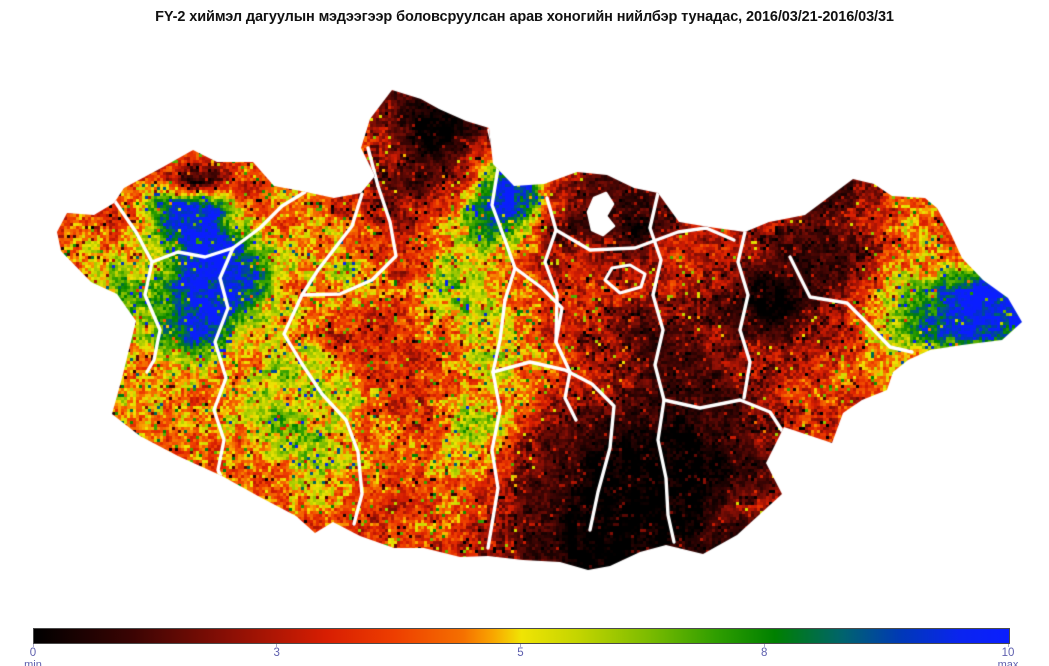 The height and width of the screenshot is (666, 1049). Describe the element at coordinates (33, 662) in the screenshot. I see `colorbar-min-label: min` at that location.